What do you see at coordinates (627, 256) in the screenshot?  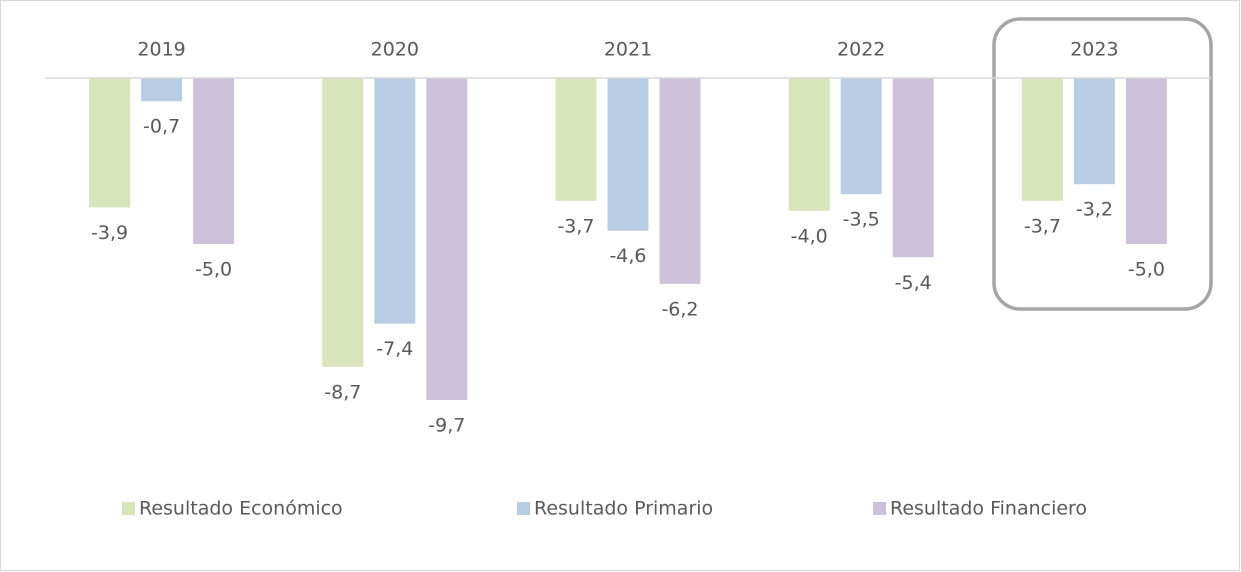 I see `data-label: -4,6` at bounding box center [627, 256].